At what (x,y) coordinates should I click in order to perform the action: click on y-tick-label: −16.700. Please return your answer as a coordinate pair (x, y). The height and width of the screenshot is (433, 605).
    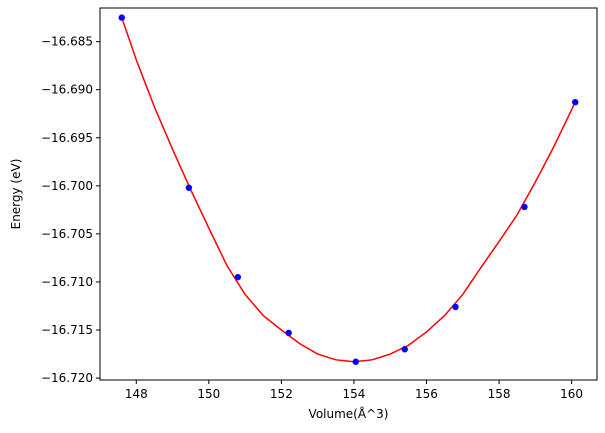
    Looking at the image, I should click on (67, 186).